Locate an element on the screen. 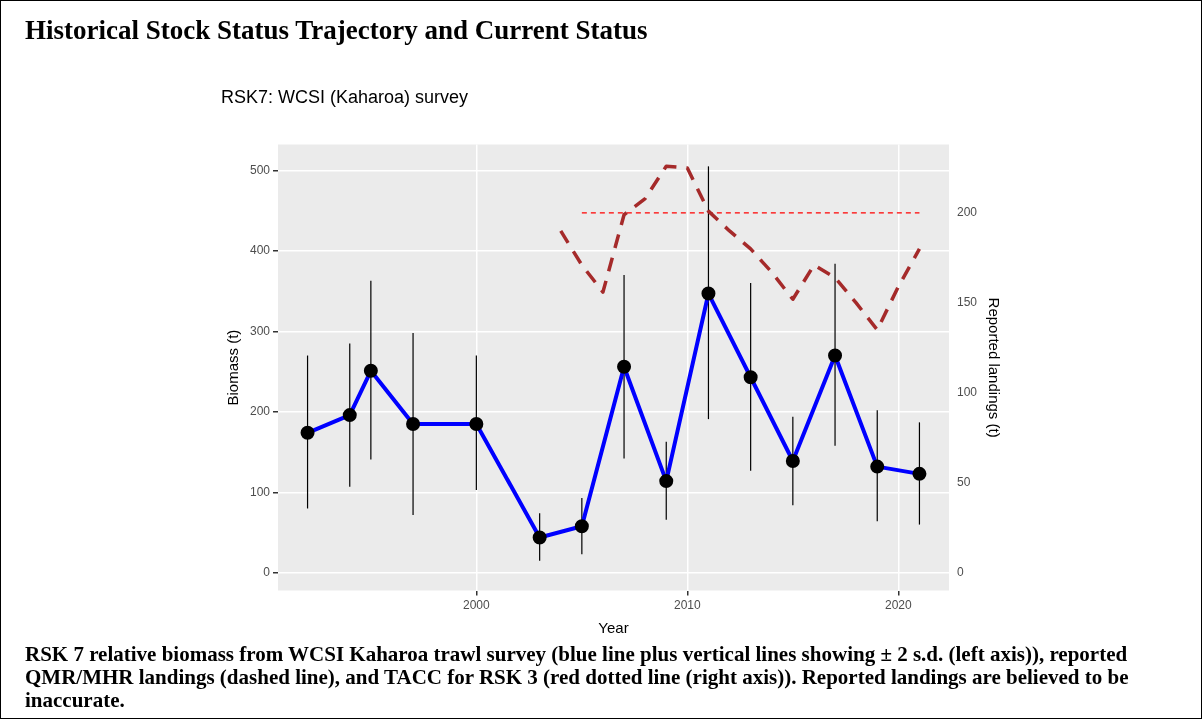 The width and height of the screenshot is (1202, 719). x-axis-title: Year is located at coordinates (613, 628).